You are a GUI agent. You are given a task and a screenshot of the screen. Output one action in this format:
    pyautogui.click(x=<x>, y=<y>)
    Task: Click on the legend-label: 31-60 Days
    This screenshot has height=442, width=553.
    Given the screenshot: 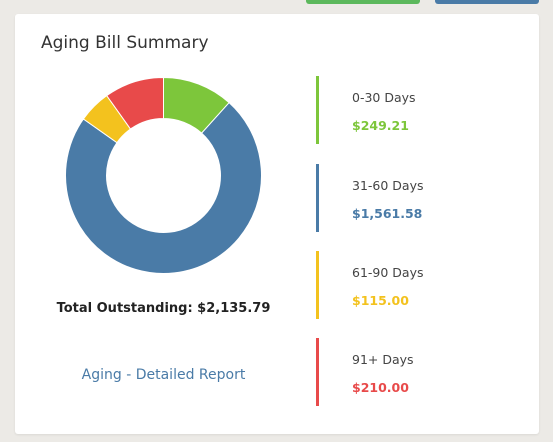 What is the action you would take?
    pyautogui.click(x=388, y=185)
    